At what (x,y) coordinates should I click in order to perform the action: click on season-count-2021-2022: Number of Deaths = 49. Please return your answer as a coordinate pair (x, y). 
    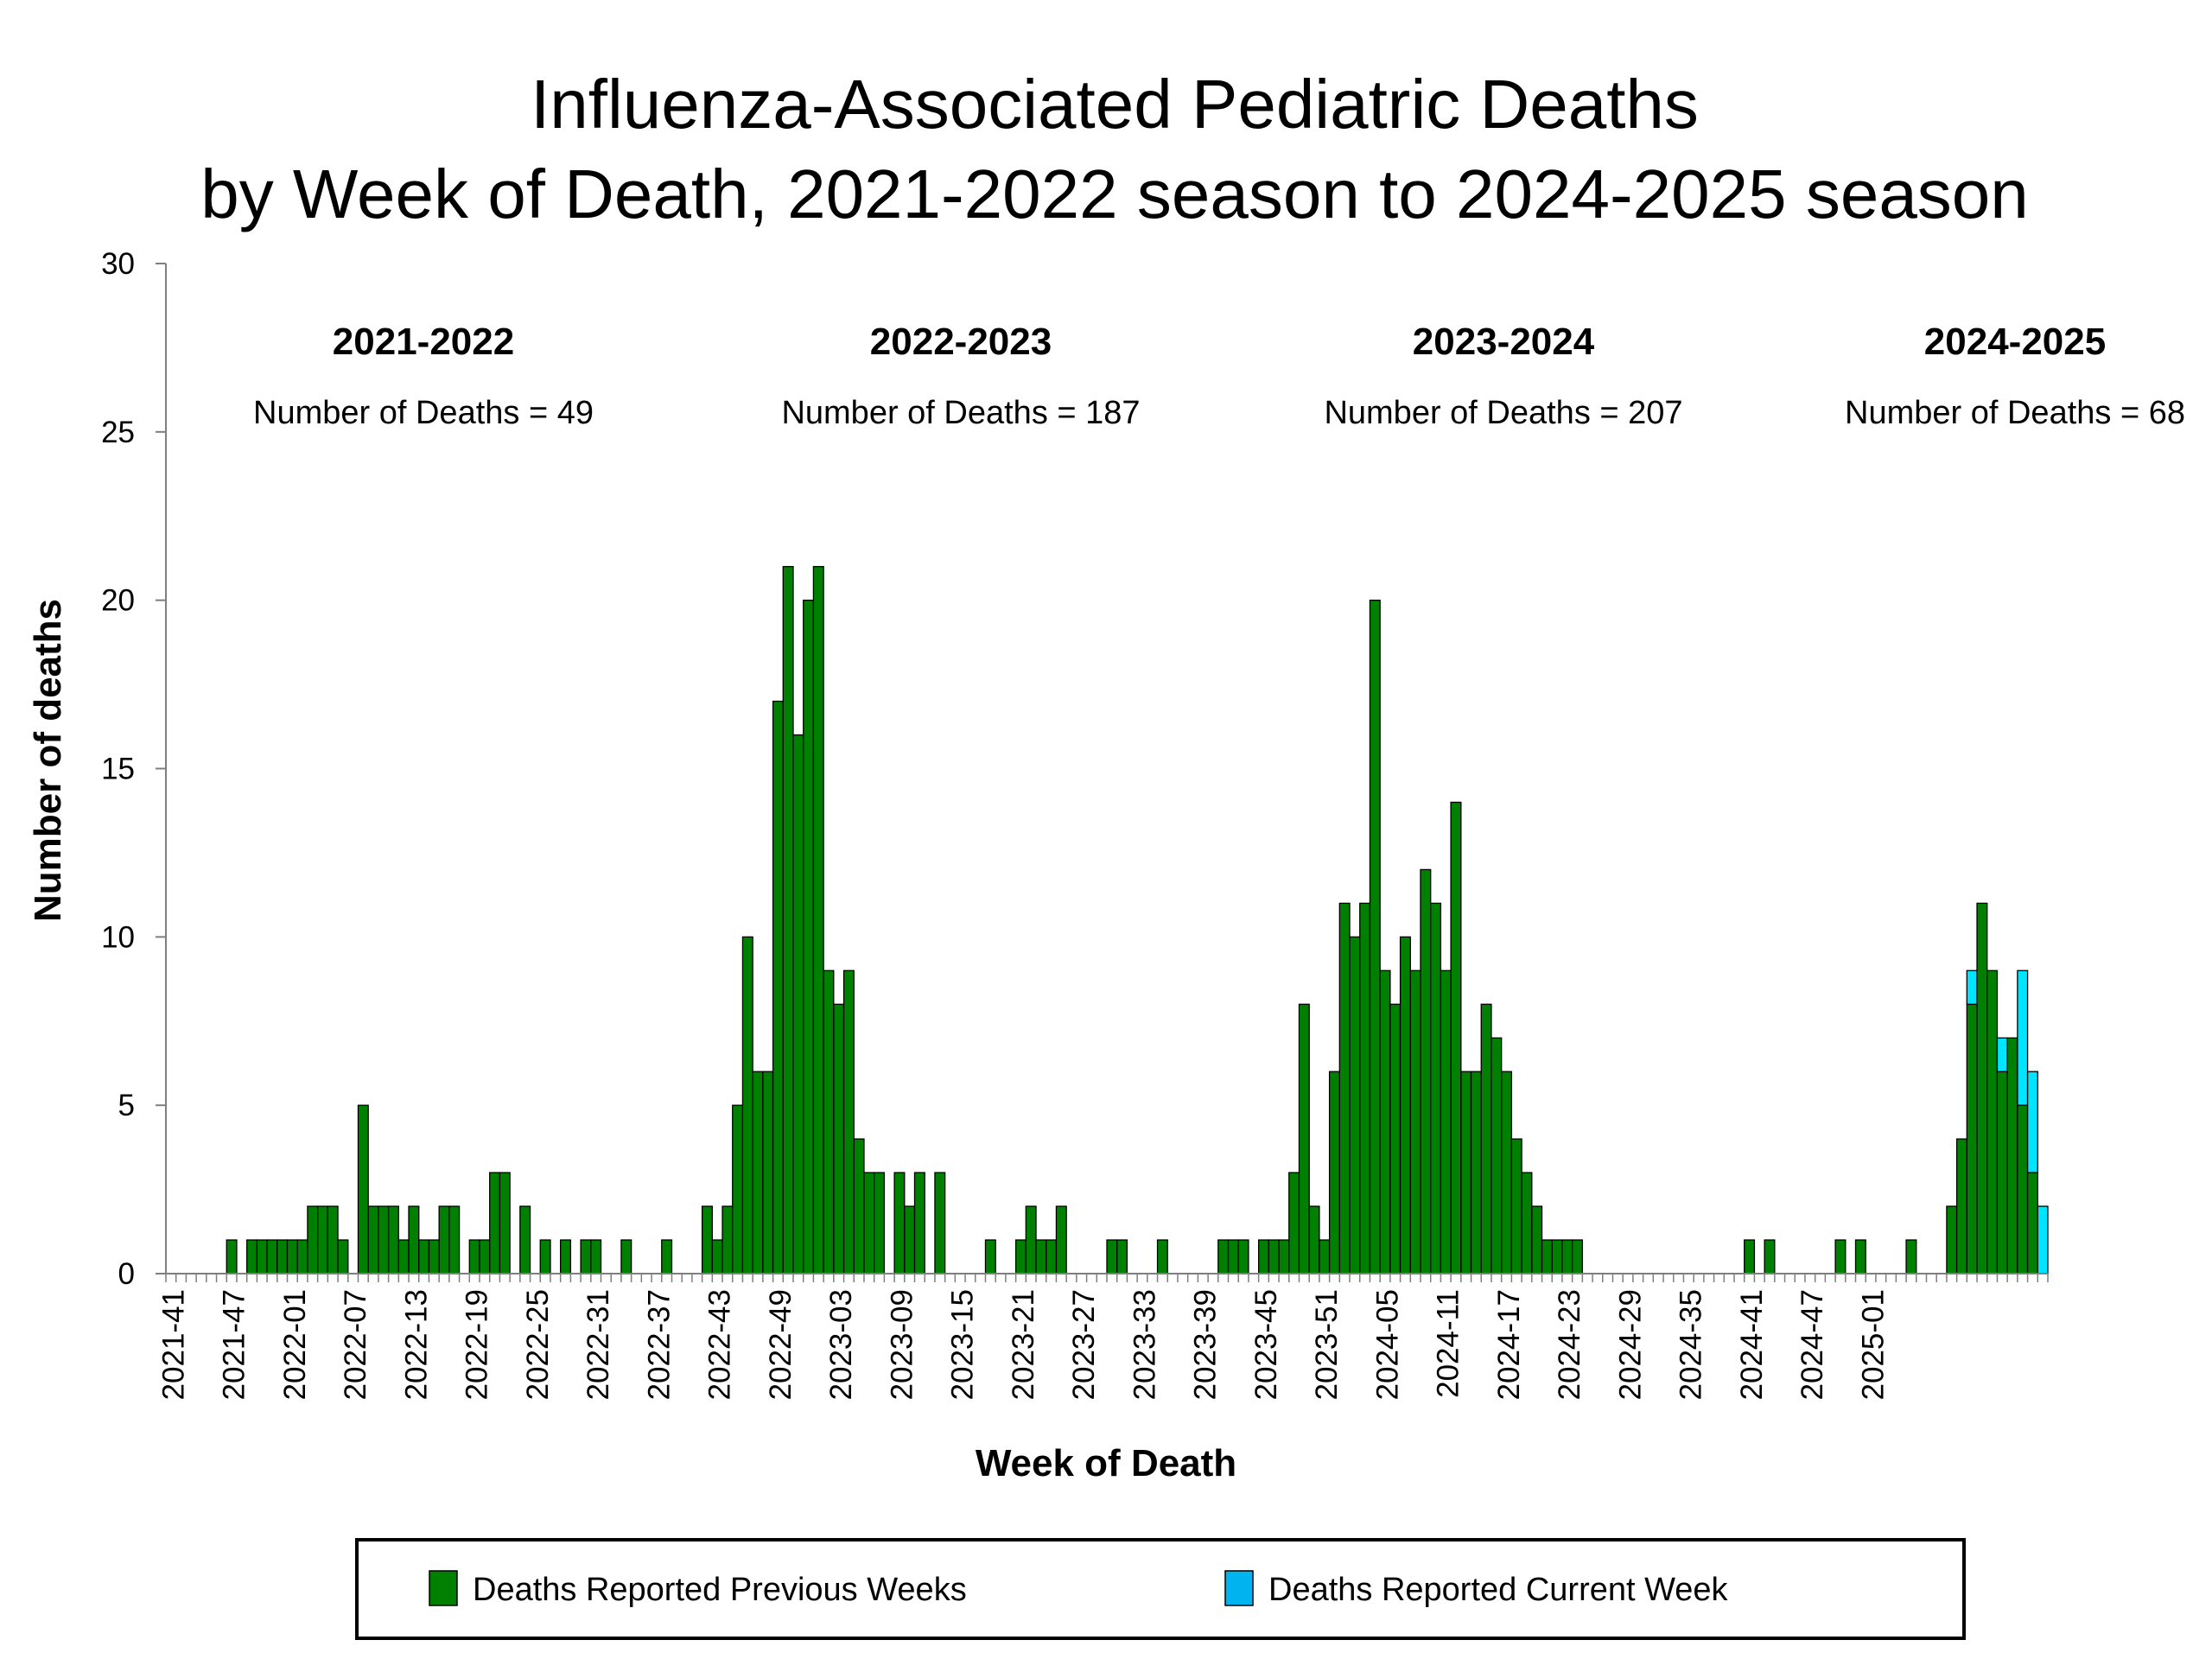
    Looking at the image, I should click on (423, 413).